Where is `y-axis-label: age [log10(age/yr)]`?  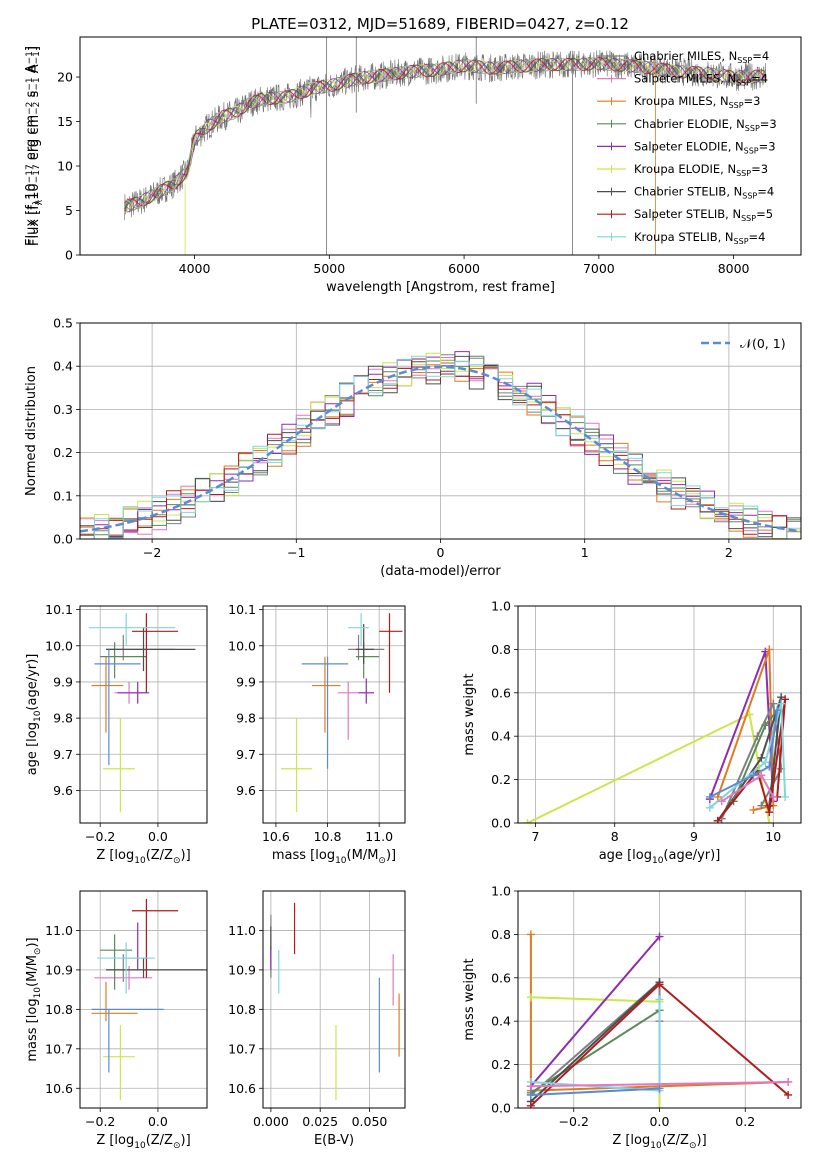 y-axis-label: age [log10(age/yr)] is located at coordinates (34, 715).